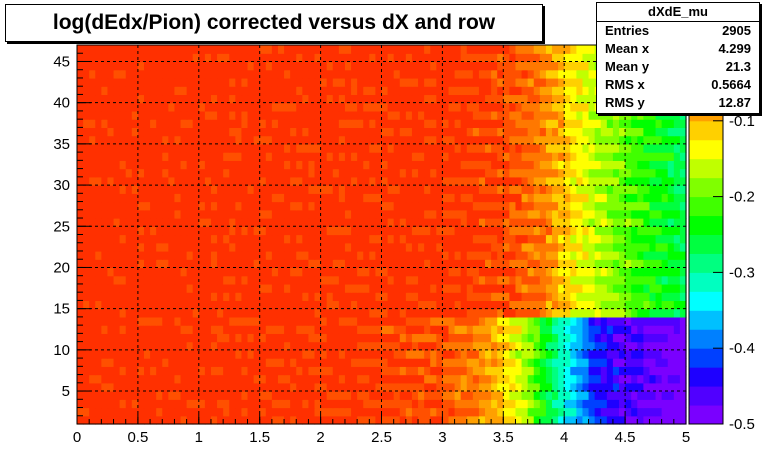  Describe the element at coordinates (259, 437) in the screenshot. I see `x-tick-label: 1.5` at that location.